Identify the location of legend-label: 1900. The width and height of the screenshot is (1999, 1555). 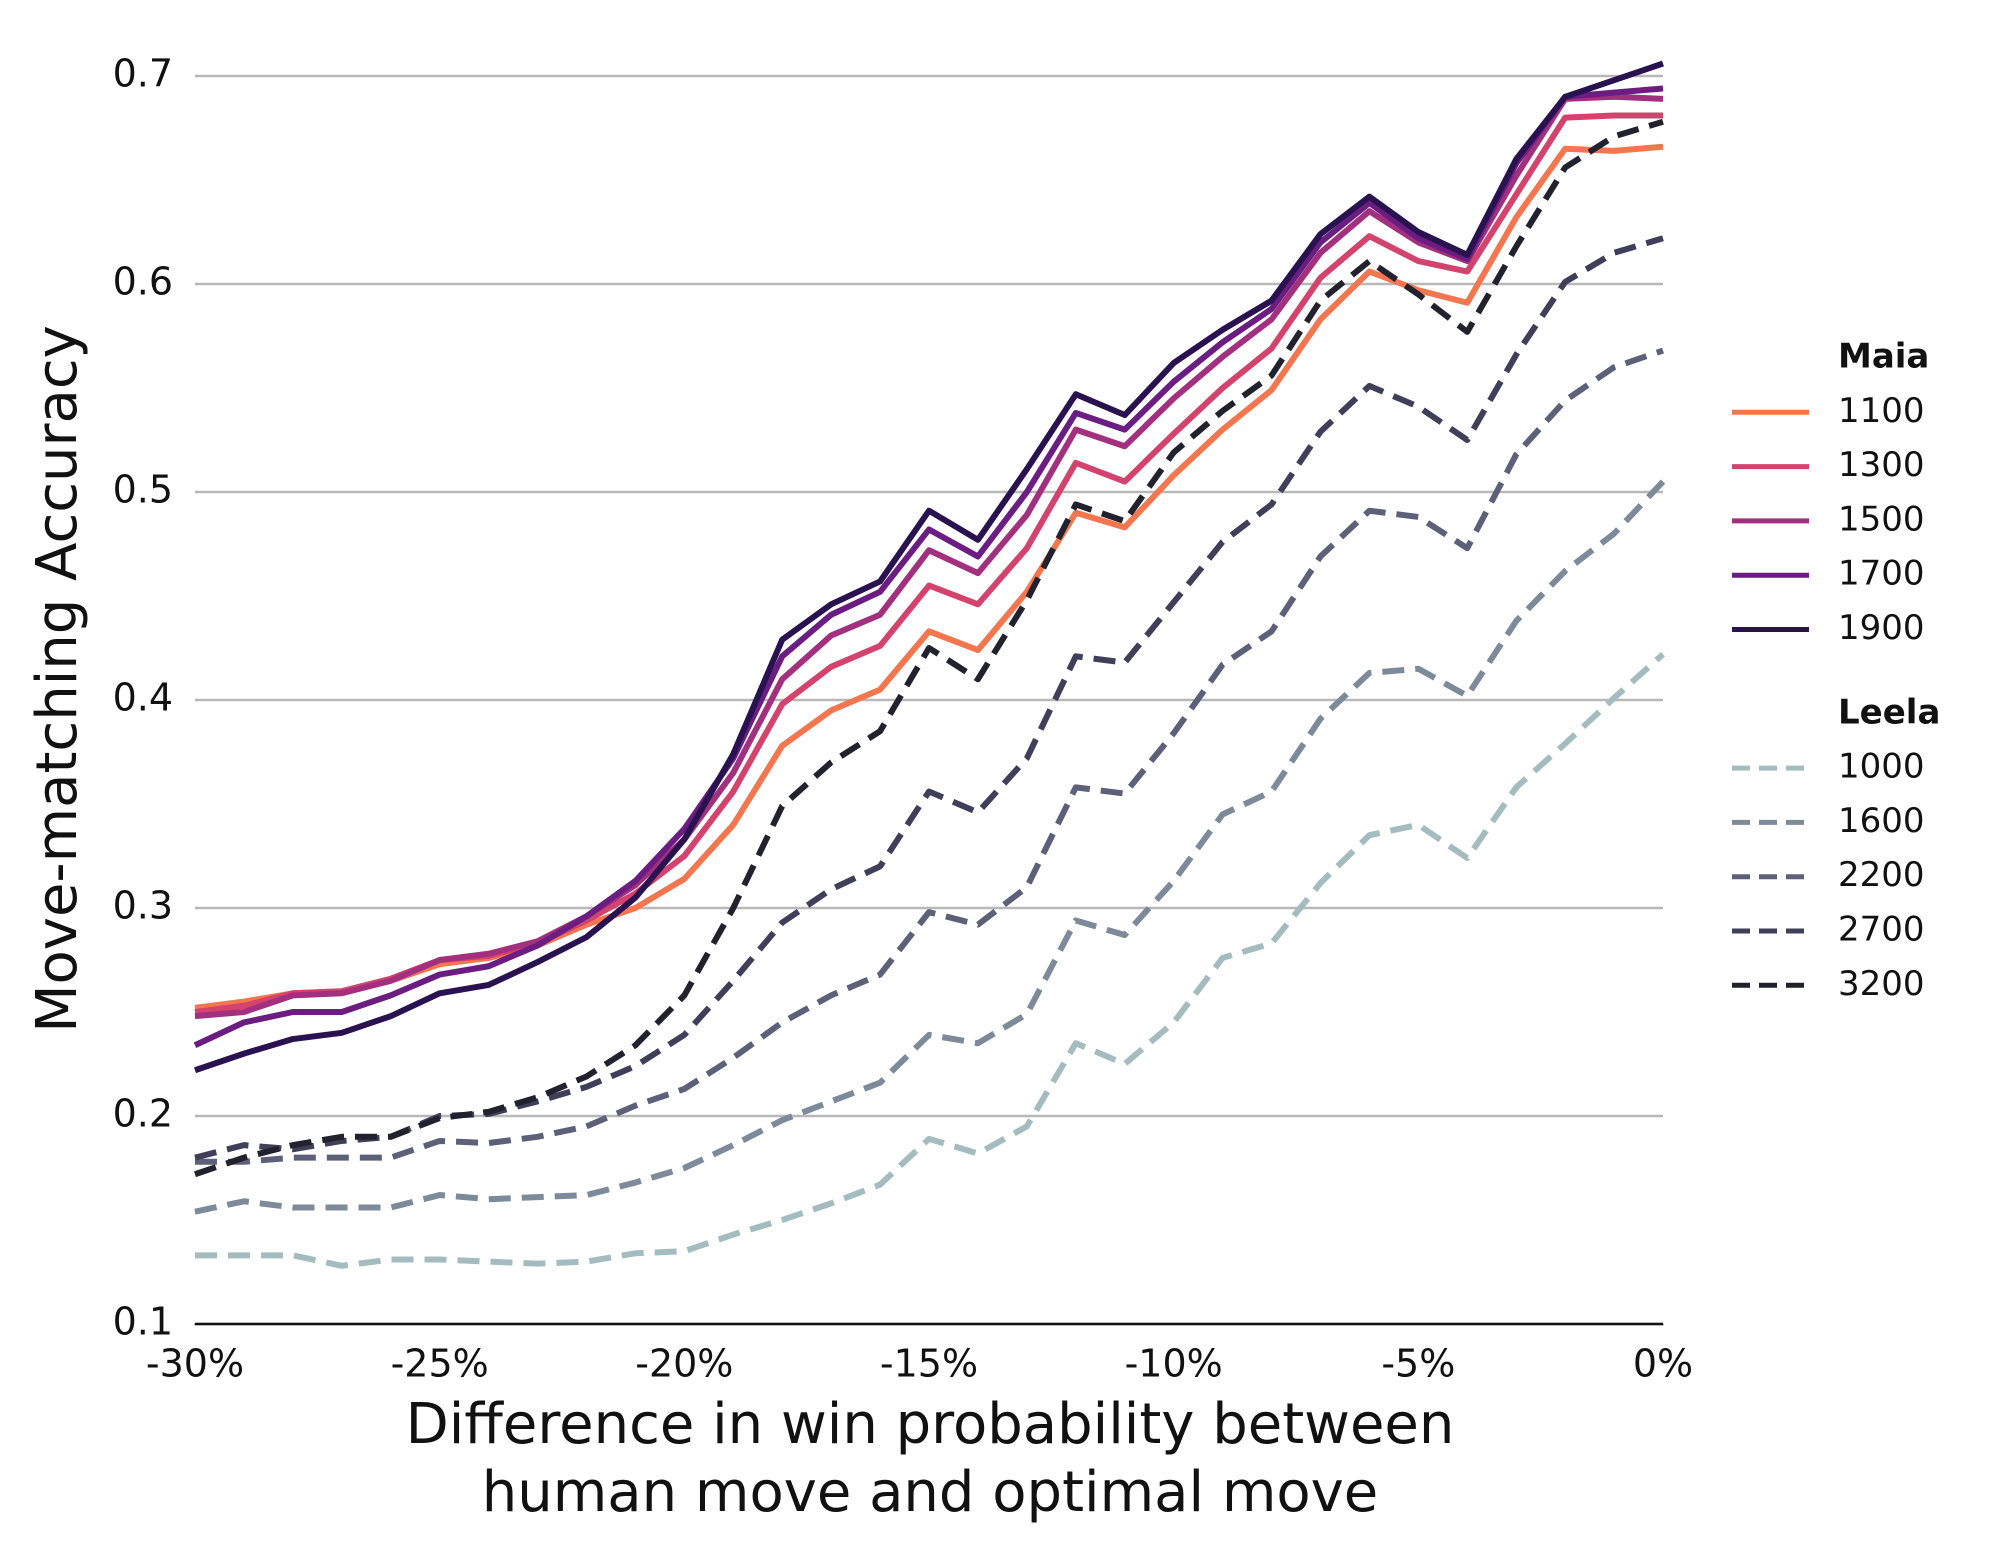
(1881, 628).